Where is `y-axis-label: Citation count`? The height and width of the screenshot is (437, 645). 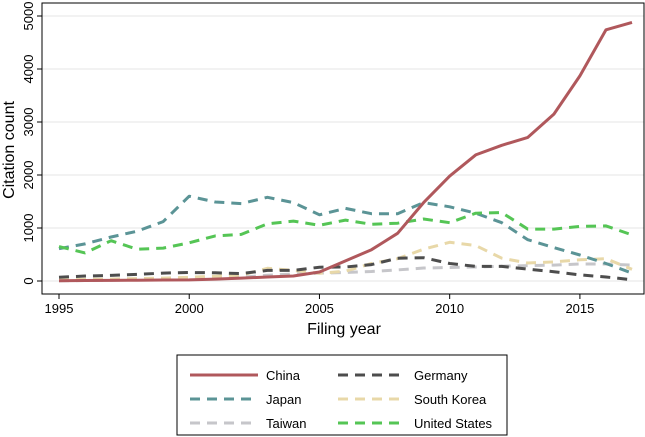
y-axis-label: Citation count is located at coordinates (9, 150).